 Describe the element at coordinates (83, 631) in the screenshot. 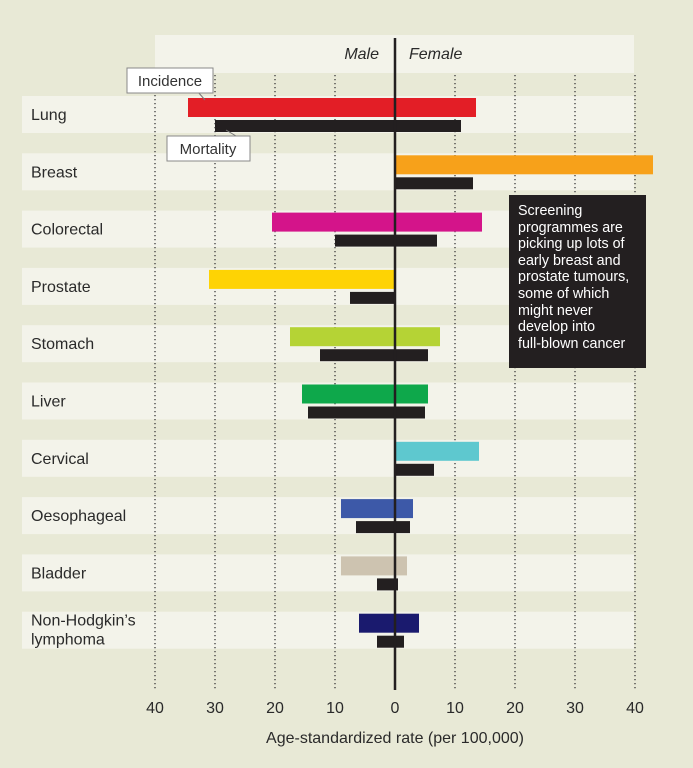

I see `category-label: Non-Hodgkin’s lymphoma` at that location.